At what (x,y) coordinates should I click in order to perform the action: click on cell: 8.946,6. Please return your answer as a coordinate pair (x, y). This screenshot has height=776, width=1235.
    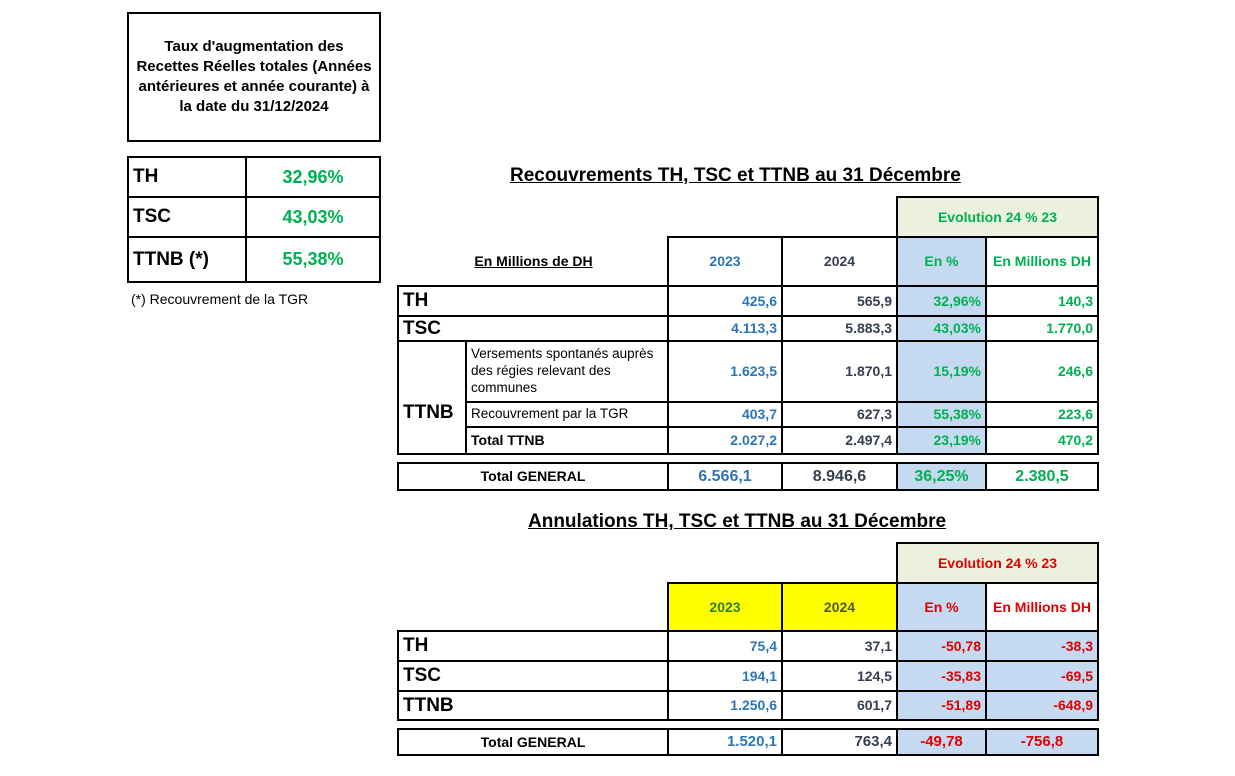
    Looking at the image, I should click on (839, 476).